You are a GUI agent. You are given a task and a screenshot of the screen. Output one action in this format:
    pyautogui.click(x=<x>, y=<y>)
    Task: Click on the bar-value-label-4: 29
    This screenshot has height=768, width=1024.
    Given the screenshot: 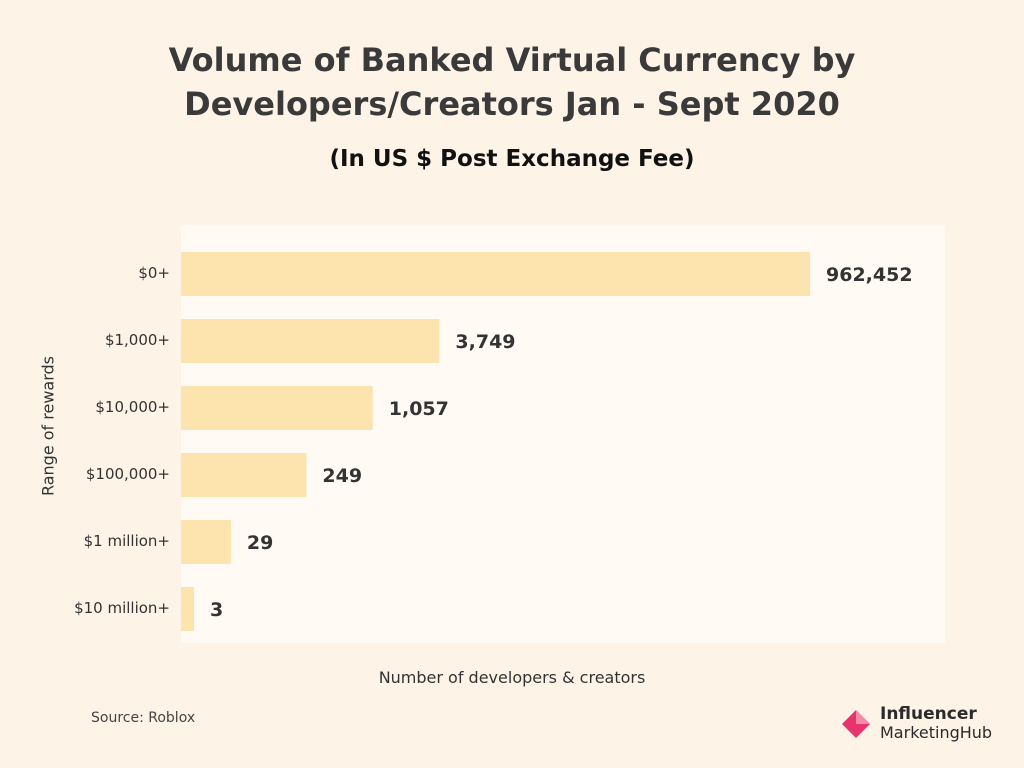 What is the action you would take?
    pyautogui.click(x=260, y=543)
    